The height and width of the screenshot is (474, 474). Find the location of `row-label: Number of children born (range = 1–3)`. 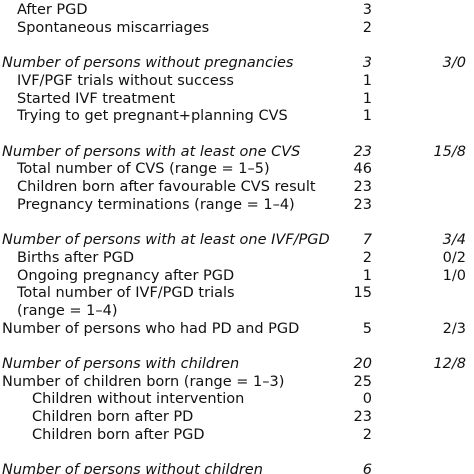

row-label: Number of children born (range = 1–3) is located at coordinates (143, 381).